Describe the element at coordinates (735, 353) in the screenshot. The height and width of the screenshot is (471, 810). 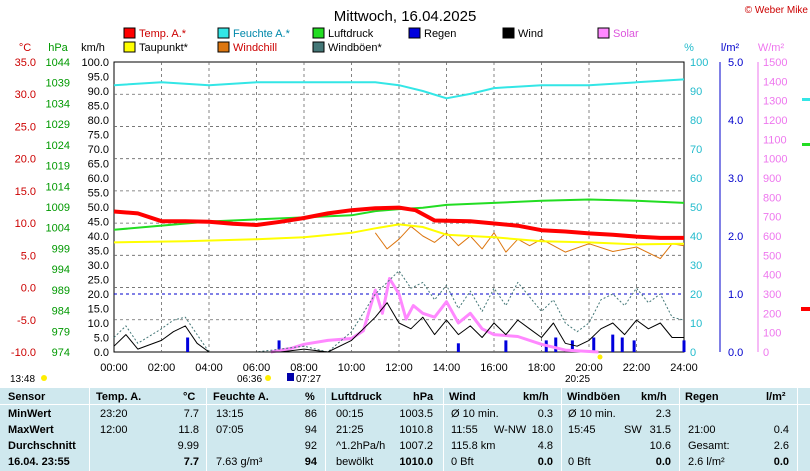
I see `tick-label-rain: 0.0` at that location.